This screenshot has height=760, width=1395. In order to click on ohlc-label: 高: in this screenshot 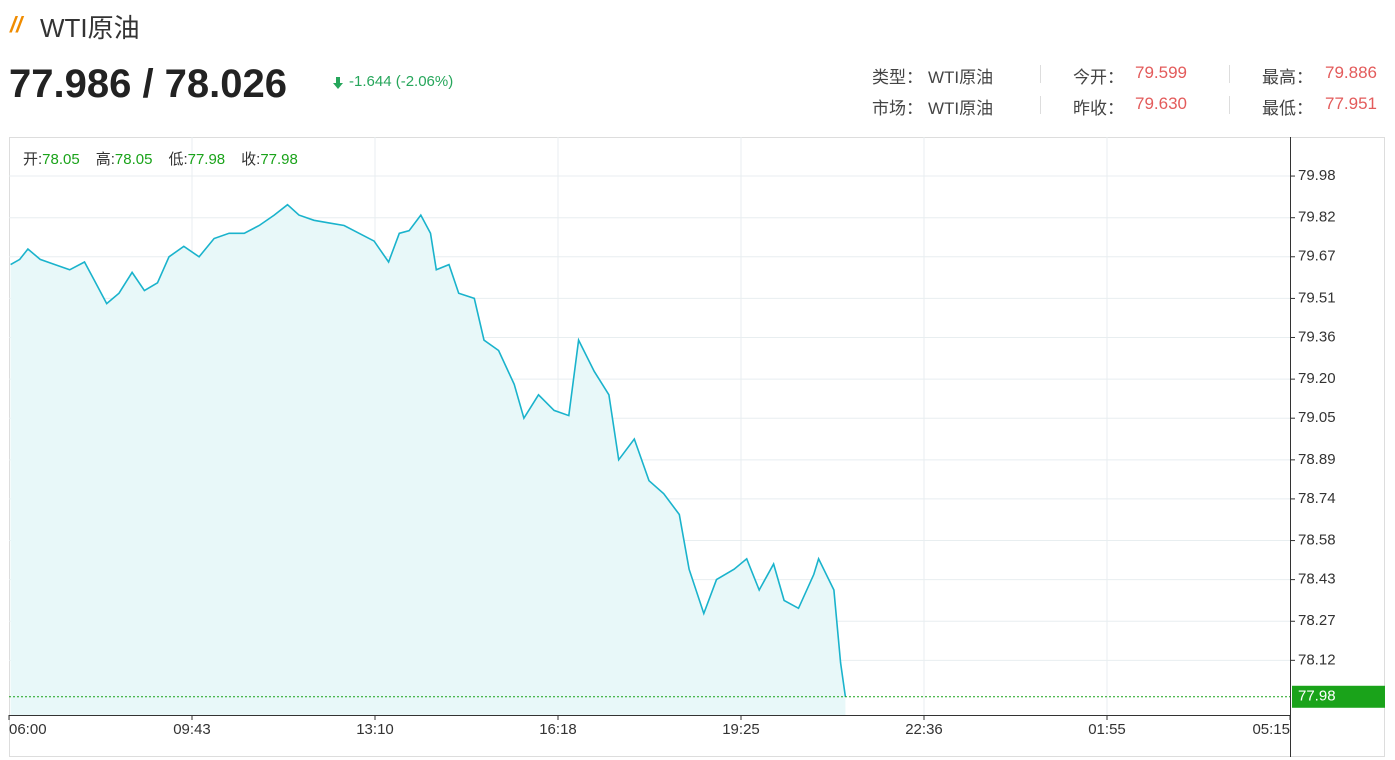, I will do `click(105, 159)`.